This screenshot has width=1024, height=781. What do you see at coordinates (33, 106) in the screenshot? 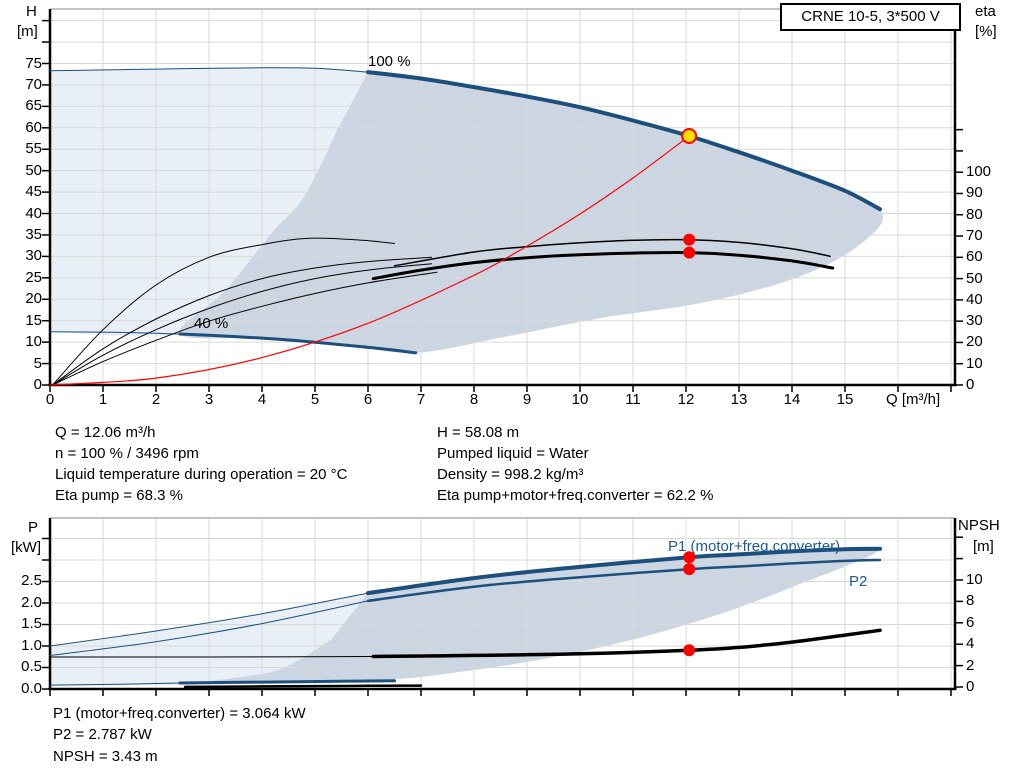
I see `h-axis-tick-65: 65` at bounding box center [33, 106].